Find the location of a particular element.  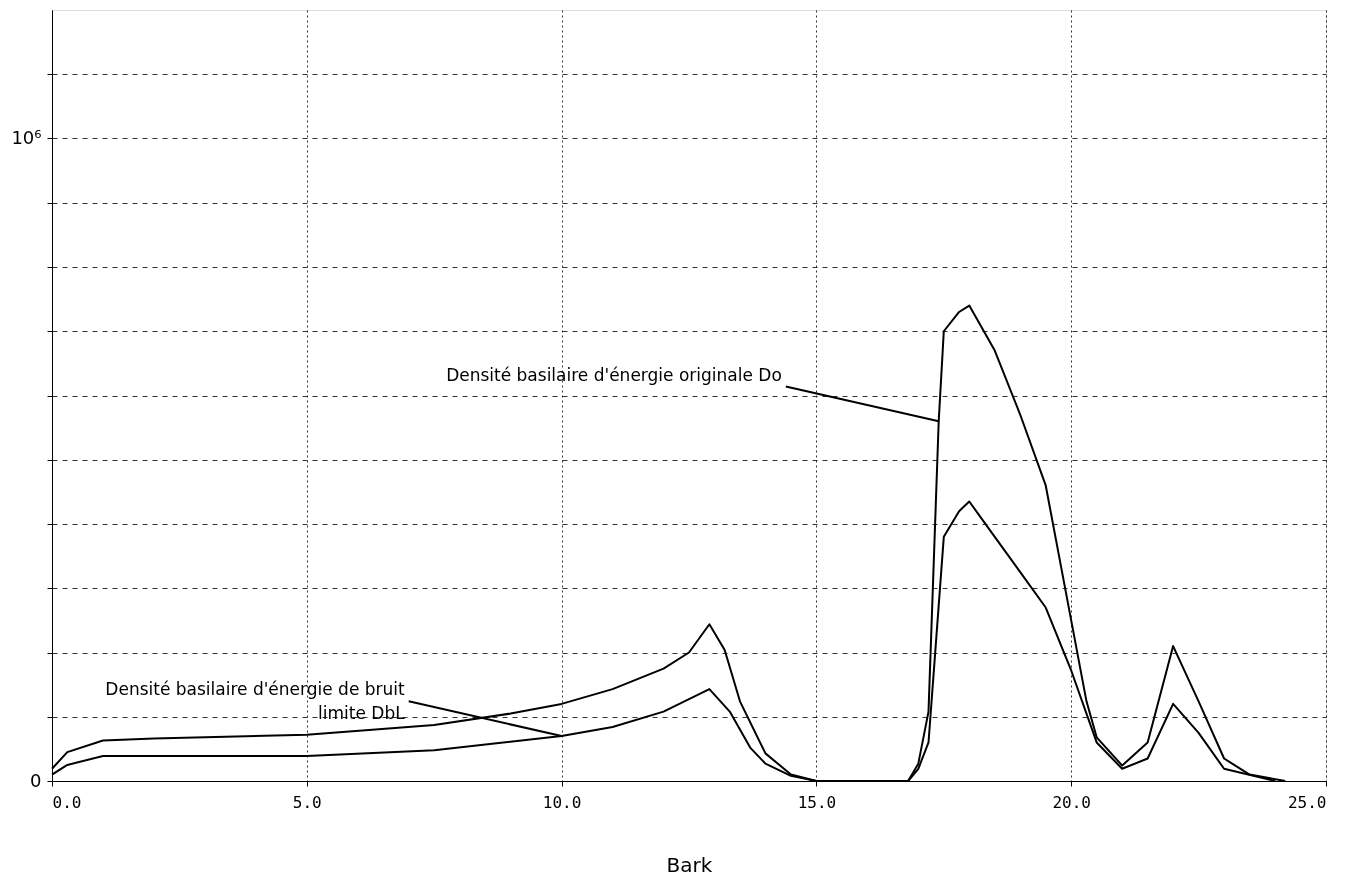

annotation: Densité basilaire d'énergie de bruit limite DbL is located at coordinates (255, 701).